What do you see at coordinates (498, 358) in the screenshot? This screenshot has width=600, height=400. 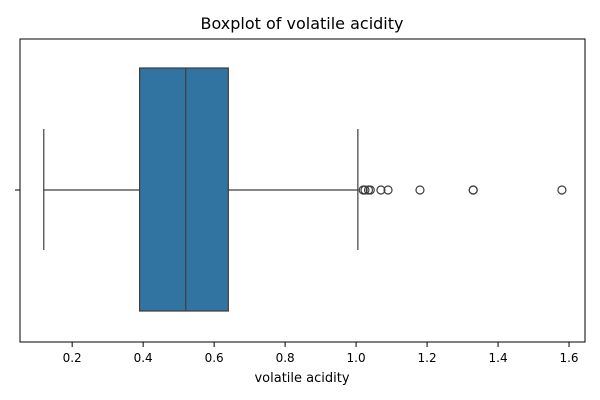 I see `x-tick-label: 1.4` at bounding box center [498, 358].